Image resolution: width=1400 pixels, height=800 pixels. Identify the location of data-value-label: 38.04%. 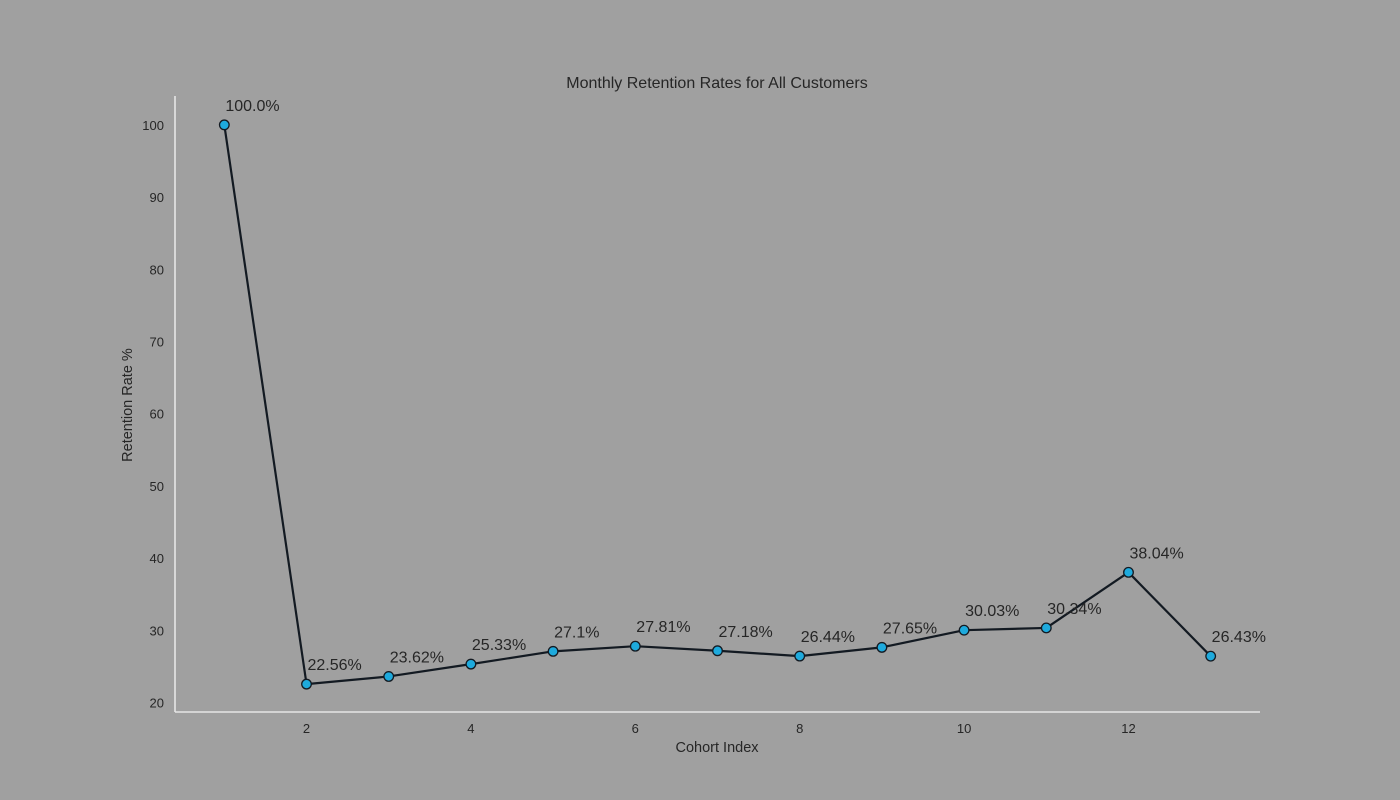
(1156, 553).